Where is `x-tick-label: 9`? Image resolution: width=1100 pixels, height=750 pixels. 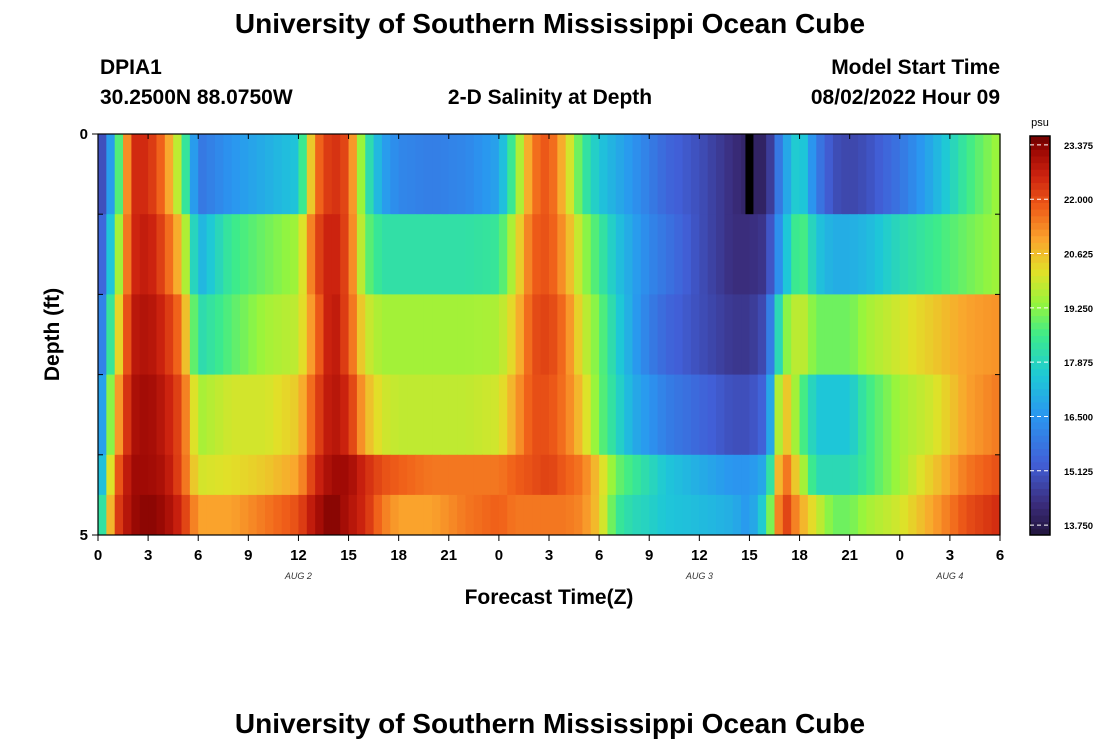 x-tick-label: 9 is located at coordinates (248, 555).